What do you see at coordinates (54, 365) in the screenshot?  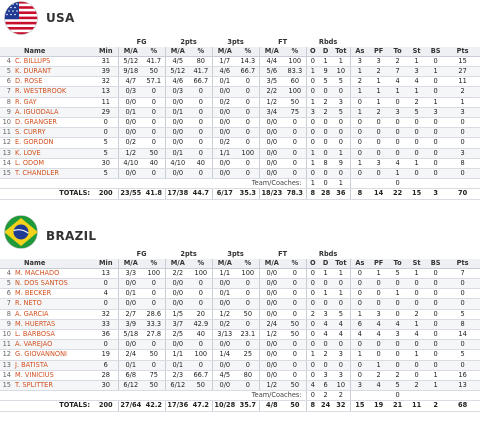 I see `player-name-link: J. BATISTA` at bounding box center [54, 365].